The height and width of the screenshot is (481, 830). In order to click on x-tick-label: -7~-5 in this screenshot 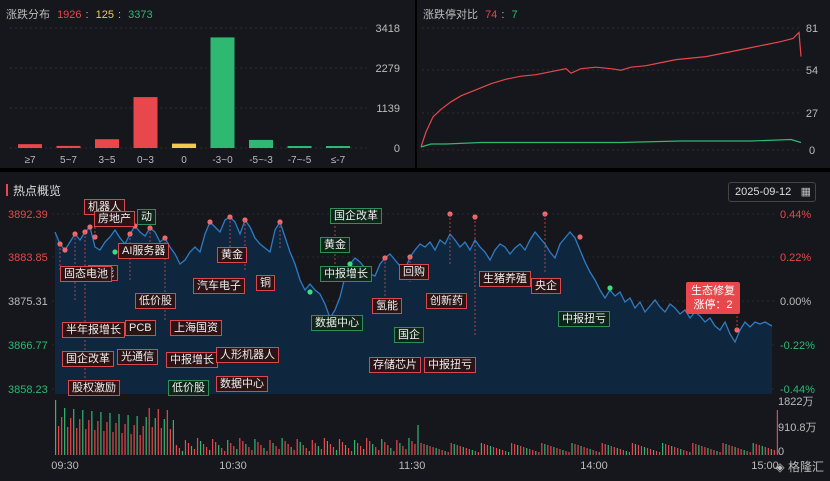, I will do `click(300, 160)`.